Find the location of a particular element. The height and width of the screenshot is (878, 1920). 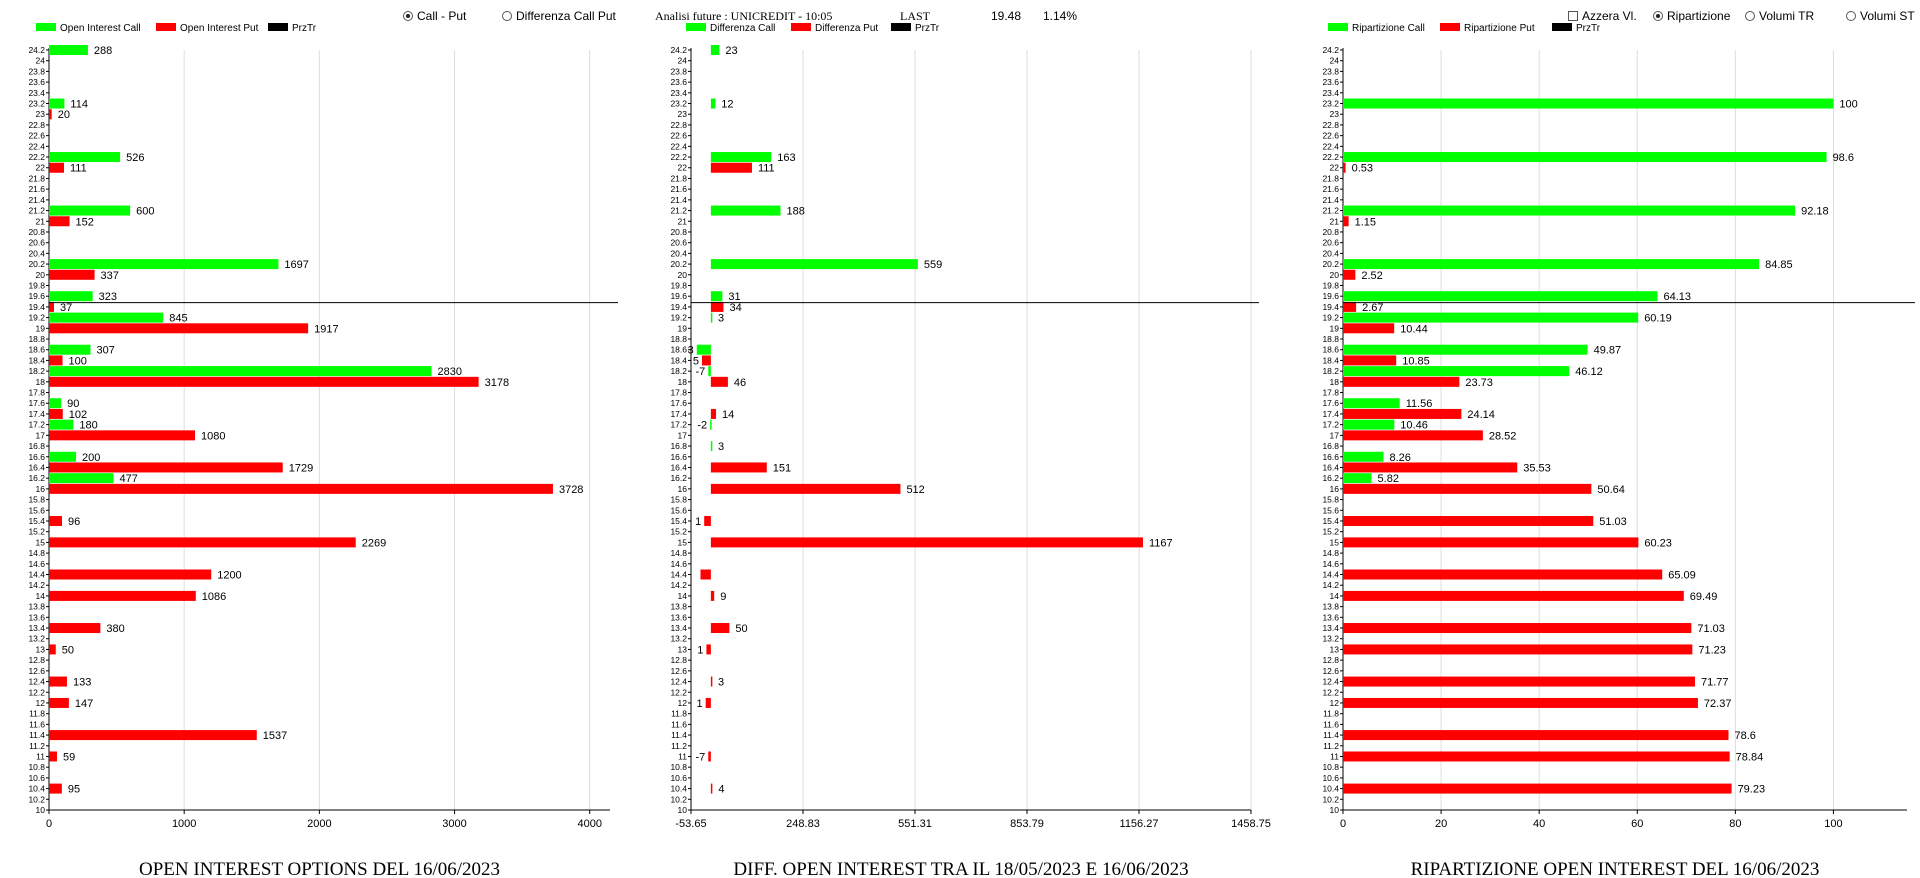

azzera-checkbox-box is located at coordinates (1573, 16).